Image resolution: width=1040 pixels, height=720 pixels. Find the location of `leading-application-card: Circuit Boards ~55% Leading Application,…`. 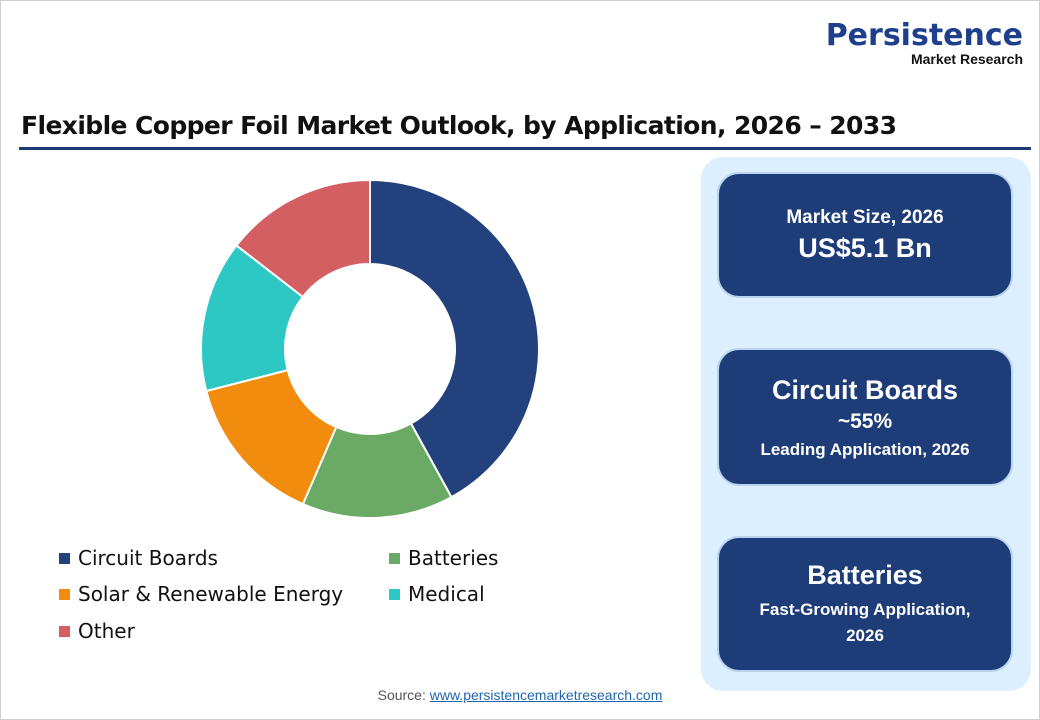

leading-application-card: Circuit Boards ~55% Leading Application,… is located at coordinates (865, 417).